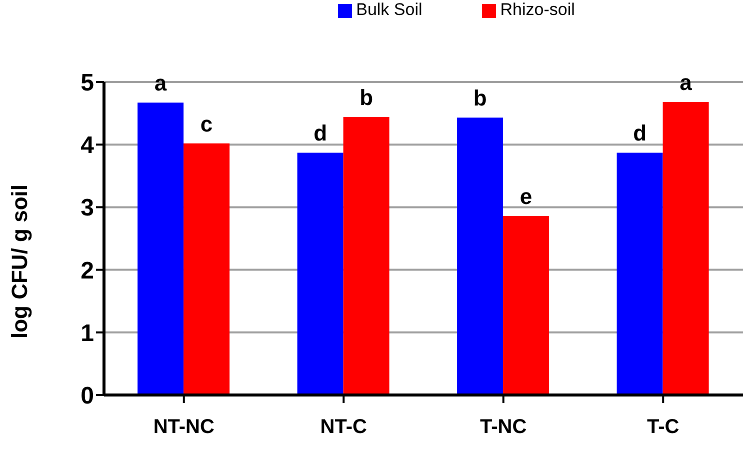  What do you see at coordinates (537, 9) in the screenshot?
I see `legend-label: Rhizo-soil` at bounding box center [537, 9].